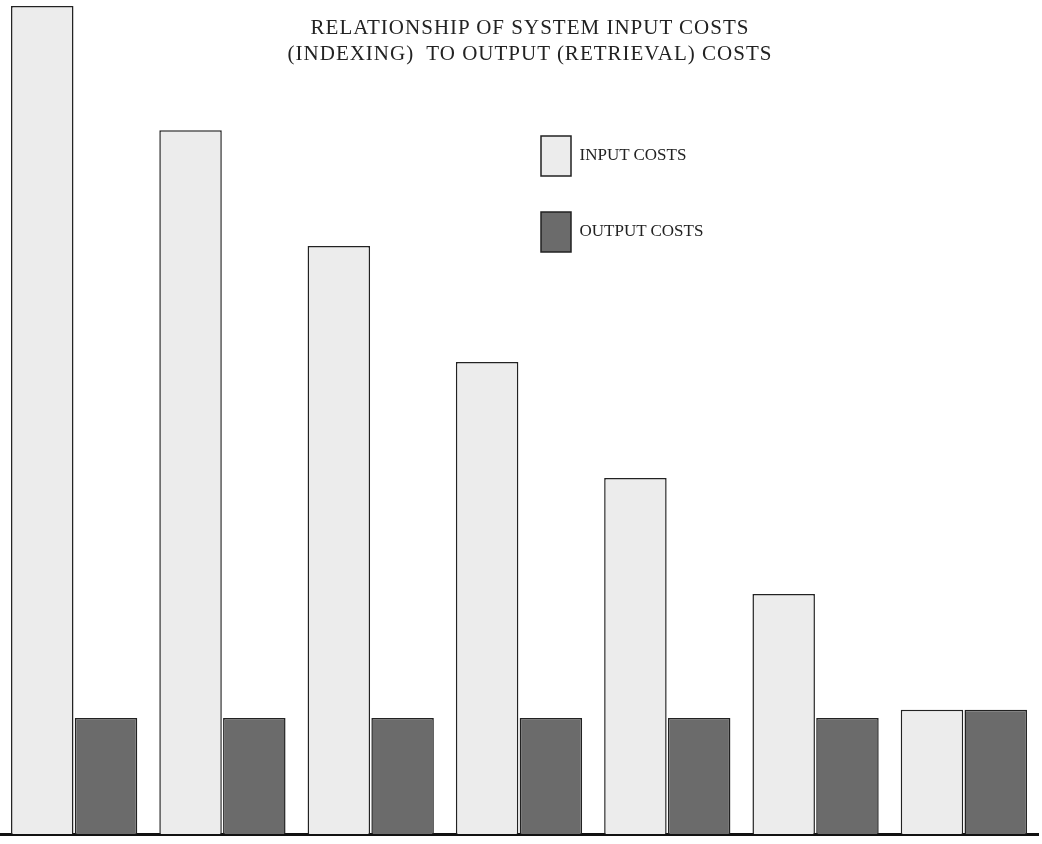 This screenshot has width=1042, height=844. I want to click on legend-label: INPUT COSTS, so click(633, 155).